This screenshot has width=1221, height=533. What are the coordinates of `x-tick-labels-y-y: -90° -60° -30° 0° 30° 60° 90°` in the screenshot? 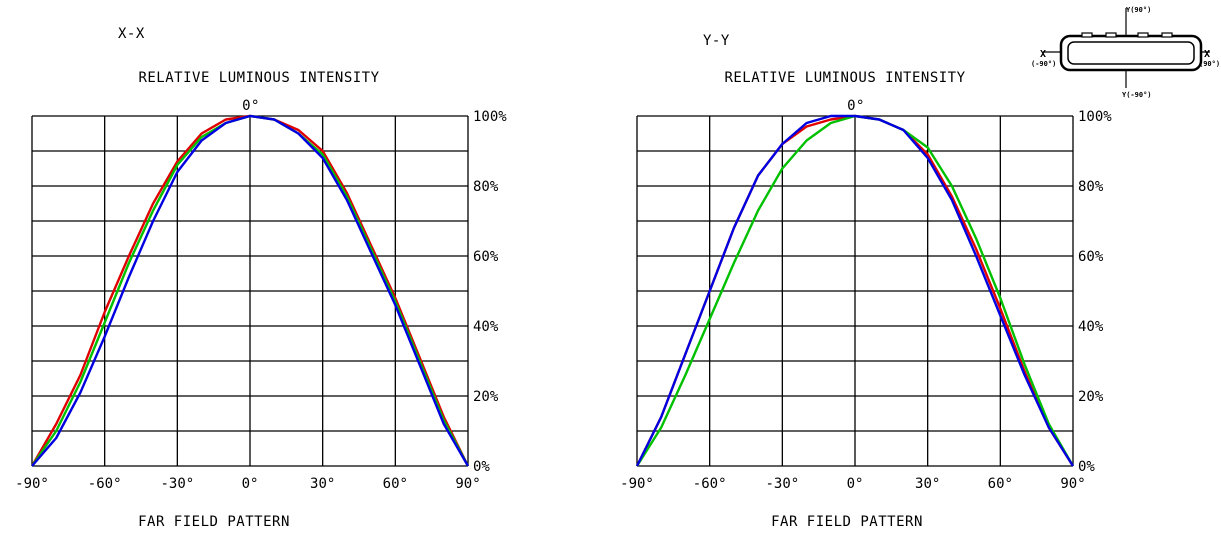 It's located at (853, 484).